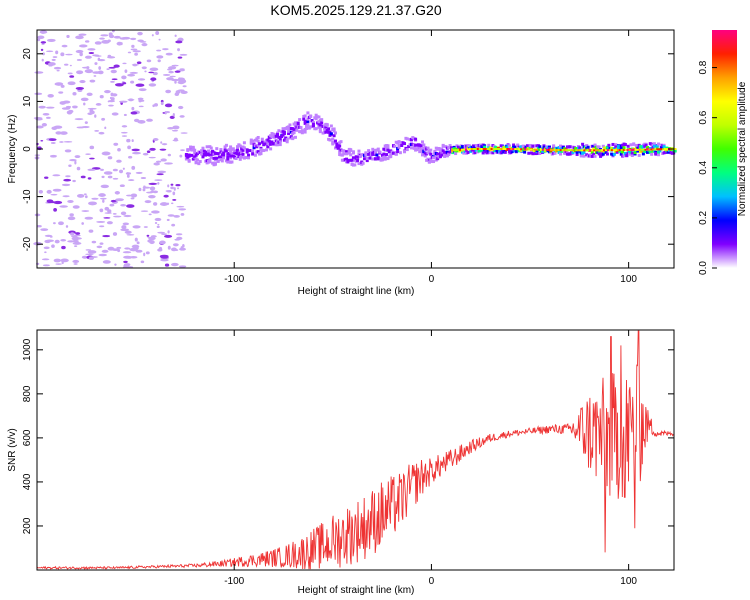  I want to click on snr-xtick-label: -100, so click(234, 581).